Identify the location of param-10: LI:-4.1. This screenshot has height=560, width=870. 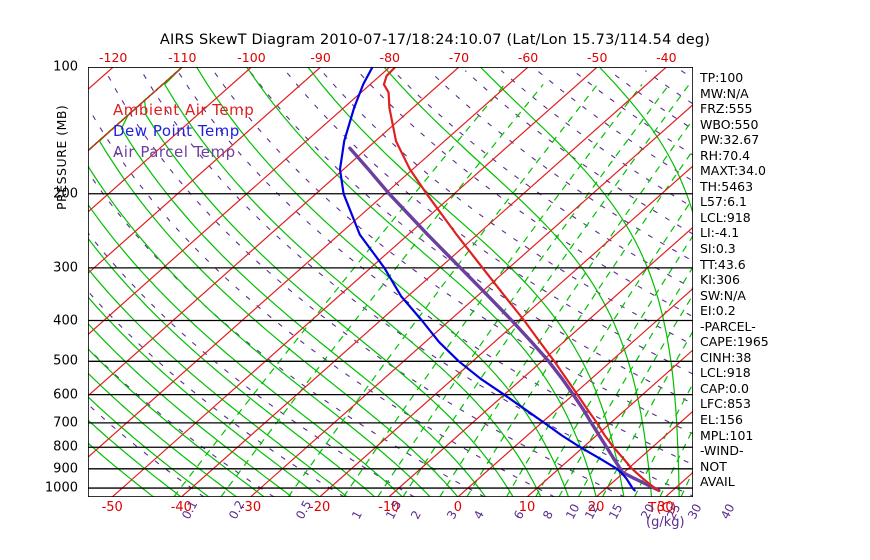
(720, 233).